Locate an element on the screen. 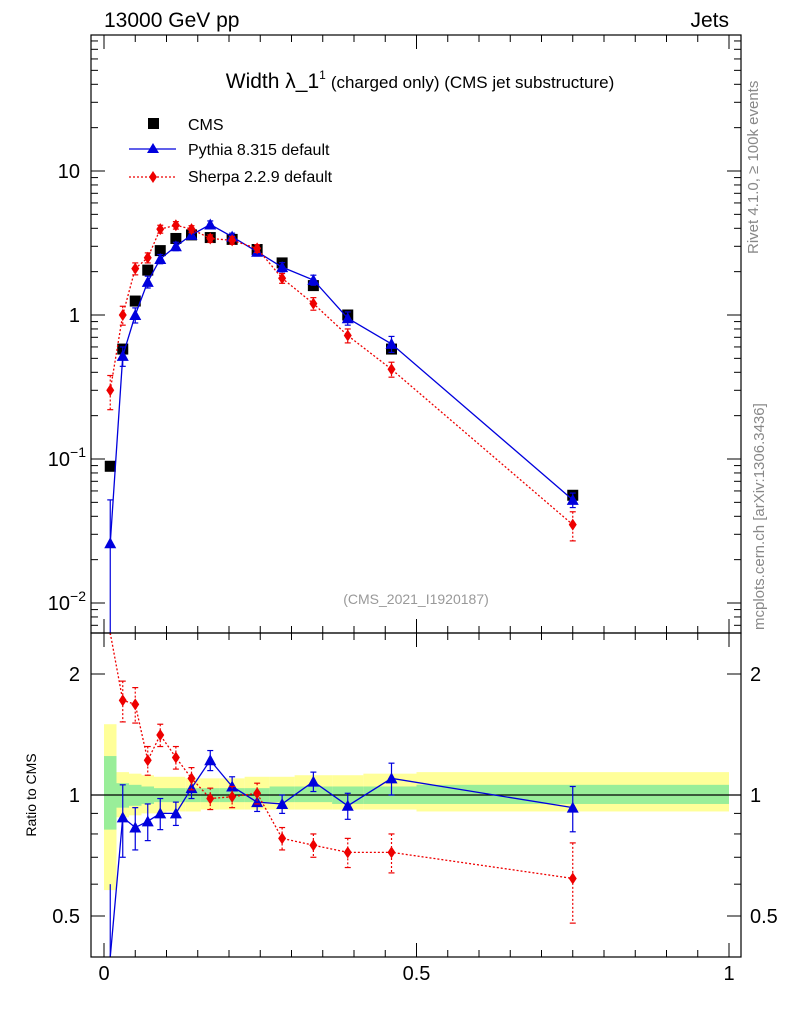 The image size is (786, 1024). header-right: Jets is located at coordinates (709, 20).